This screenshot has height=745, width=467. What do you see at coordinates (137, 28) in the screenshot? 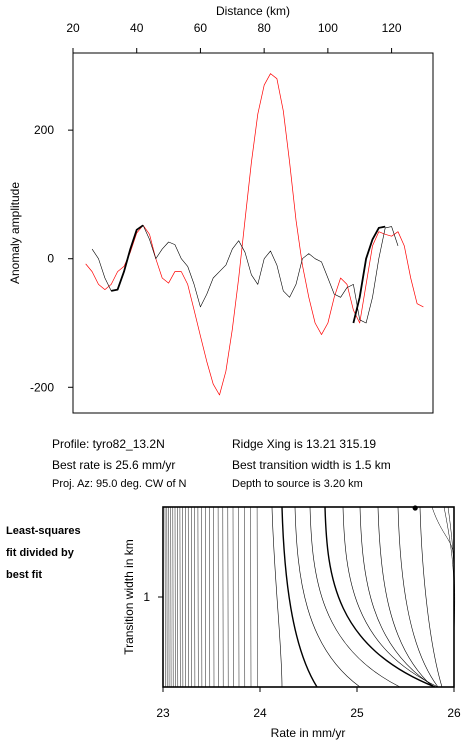
I see `anomaly-x-tick-label: 40` at bounding box center [137, 28].